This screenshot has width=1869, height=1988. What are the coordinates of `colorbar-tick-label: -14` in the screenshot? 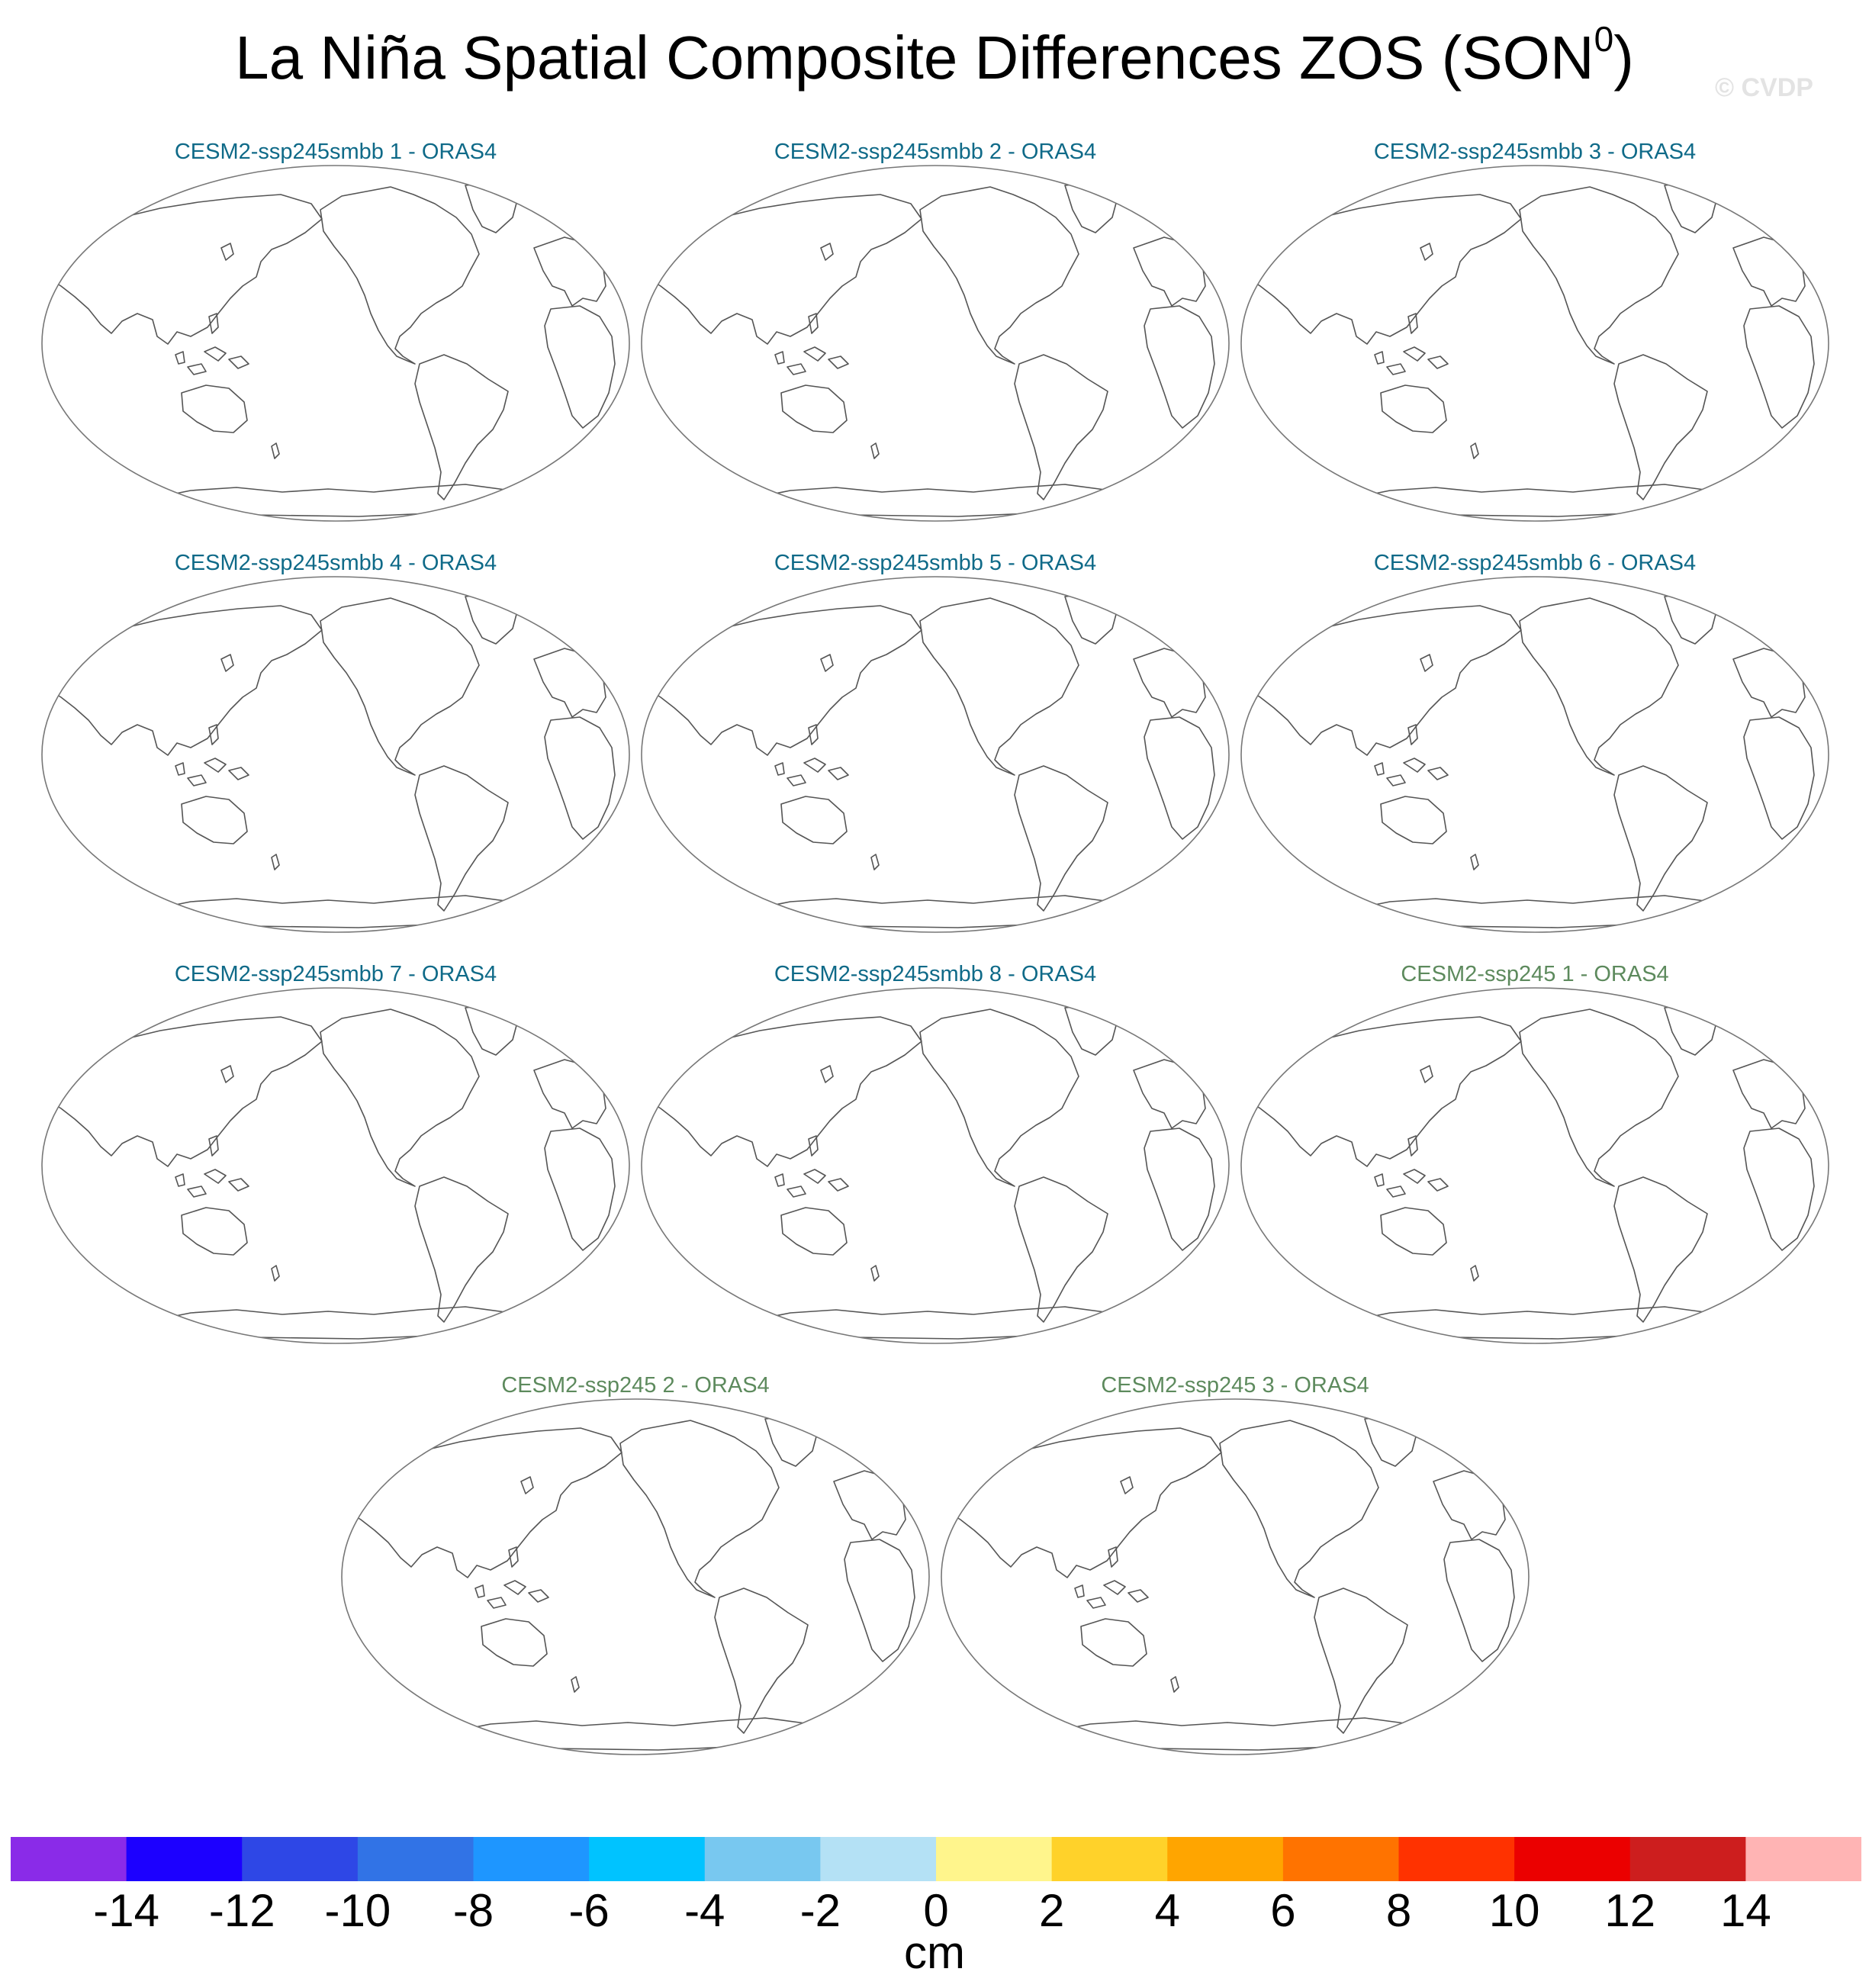 It's located at (126, 1911).